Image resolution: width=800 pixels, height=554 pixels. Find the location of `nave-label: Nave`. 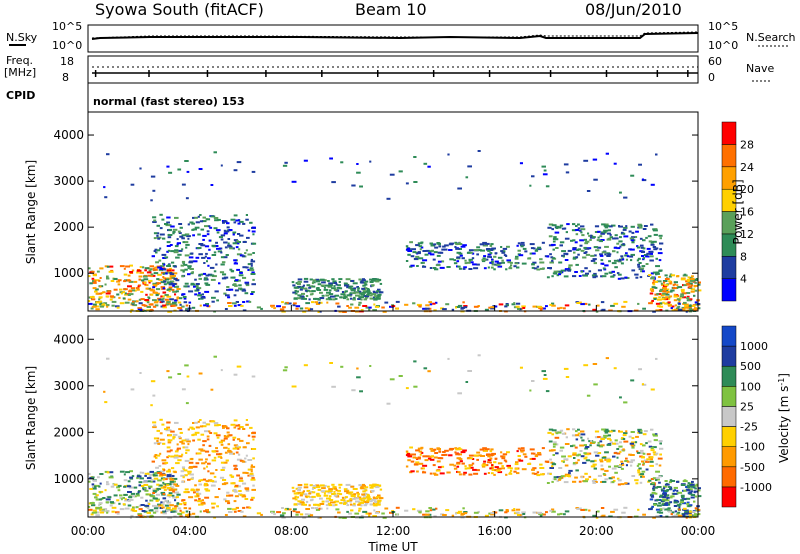

nave-label: Nave is located at coordinates (760, 68).